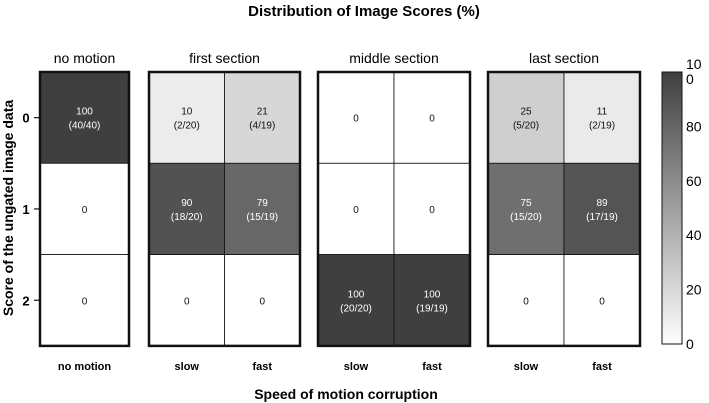  Describe the element at coordinates (602, 203) in the screenshot. I see `cell-value: 89` at that location.